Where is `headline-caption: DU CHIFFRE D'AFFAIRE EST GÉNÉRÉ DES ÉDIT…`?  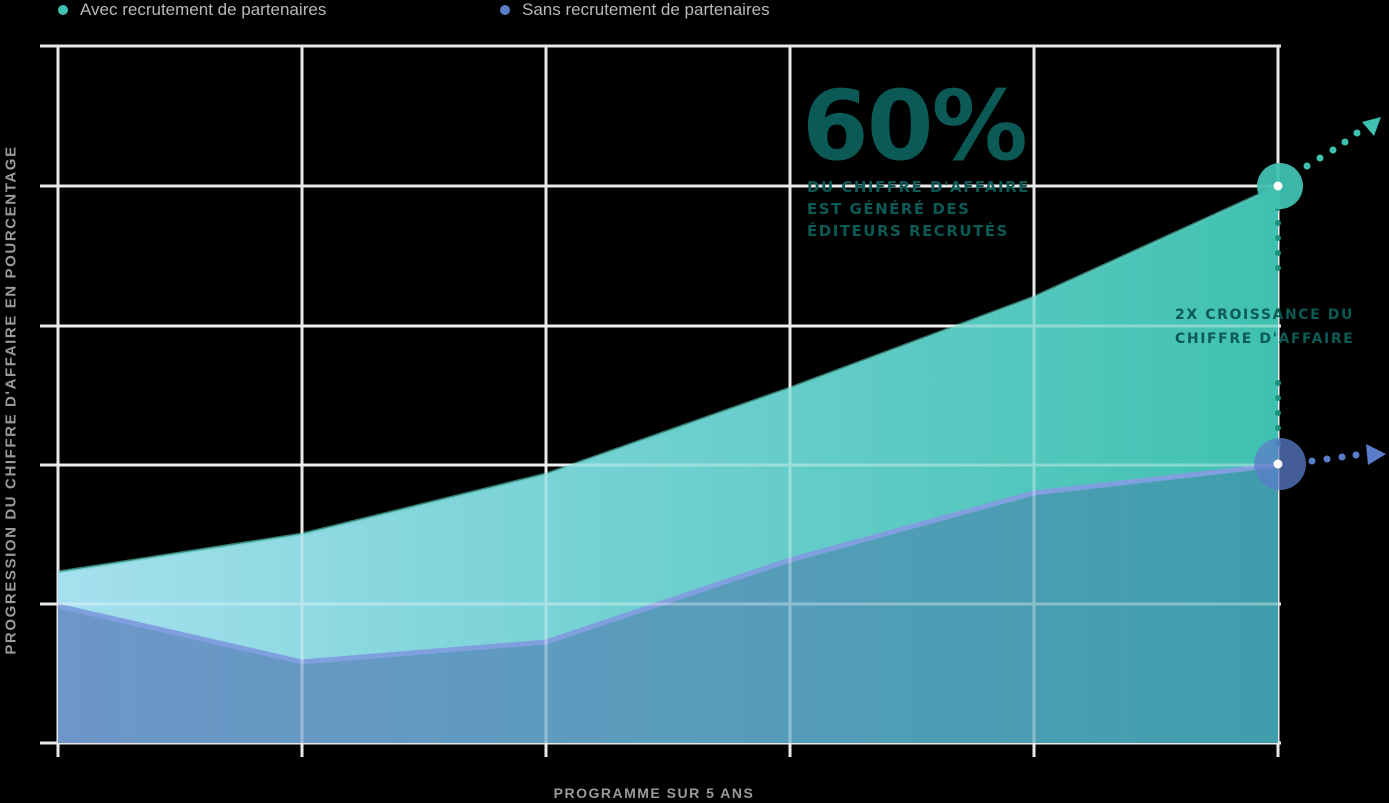 headline-caption: DU CHIFFRE D'AFFAIRE EST GÉNÉRÉ DES ÉDIT… is located at coordinates (918, 209).